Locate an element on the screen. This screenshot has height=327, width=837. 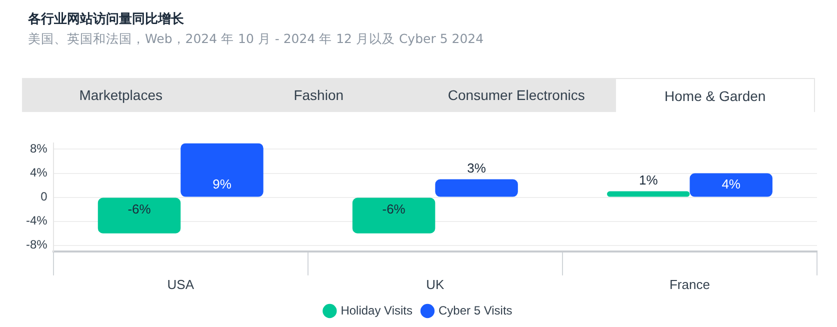
y-tick-label: 0 is located at coordinates (44, 197).